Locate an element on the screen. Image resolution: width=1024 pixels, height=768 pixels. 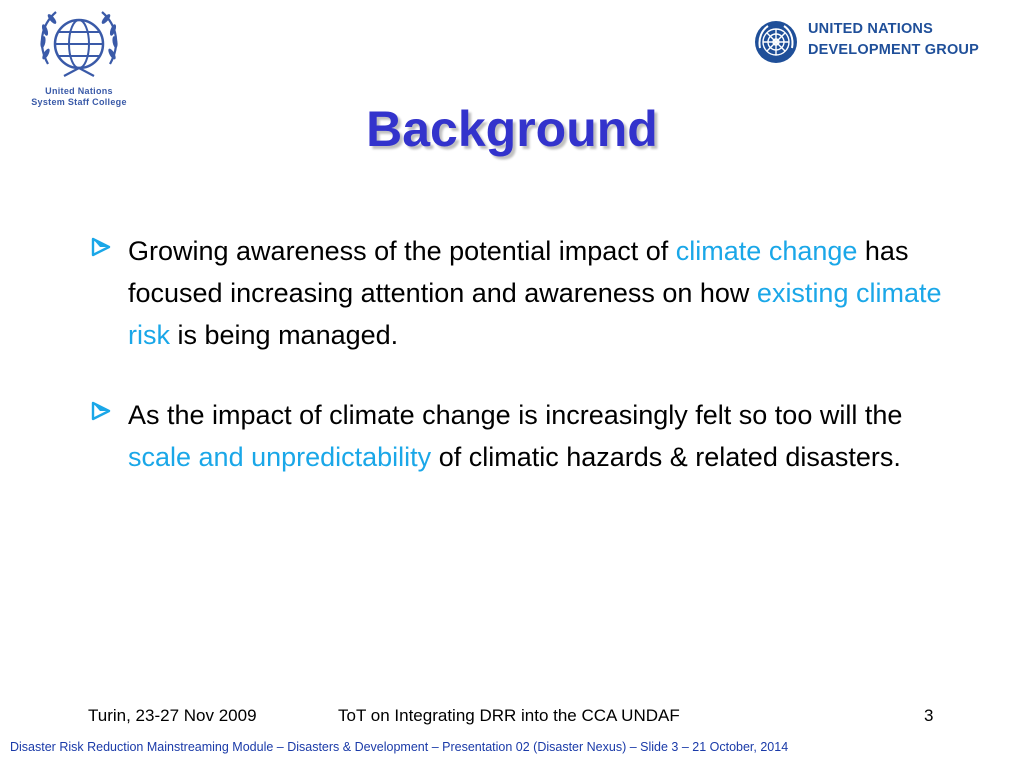
unssc-logo: United Nations System Staff College is located at coordinates (79, 56).